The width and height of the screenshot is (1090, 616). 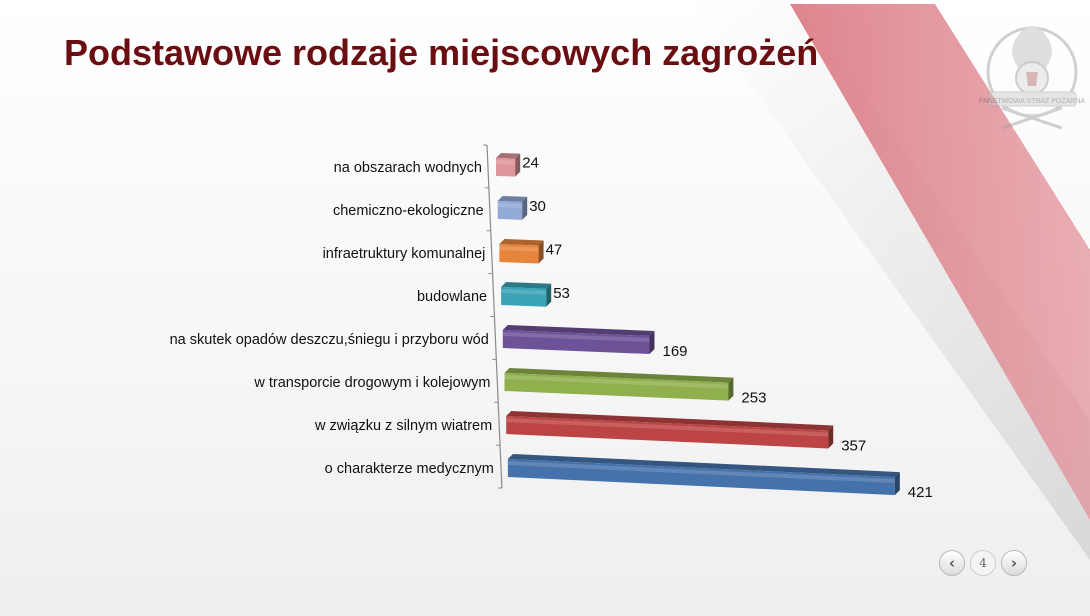 What do you see at coordinates (920, 492) in the screenshot?
I see `value-label: 421` at bounding box center [920, 492].